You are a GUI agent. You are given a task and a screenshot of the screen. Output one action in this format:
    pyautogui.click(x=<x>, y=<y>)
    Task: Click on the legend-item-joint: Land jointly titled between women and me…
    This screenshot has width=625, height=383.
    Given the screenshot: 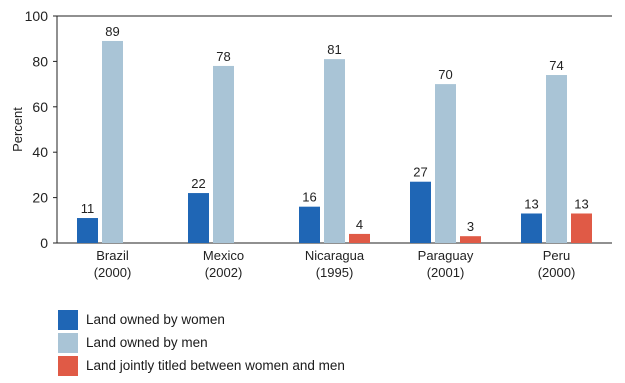 What is the action you would take?
    pyautogui.click(x=201, y=365)
    